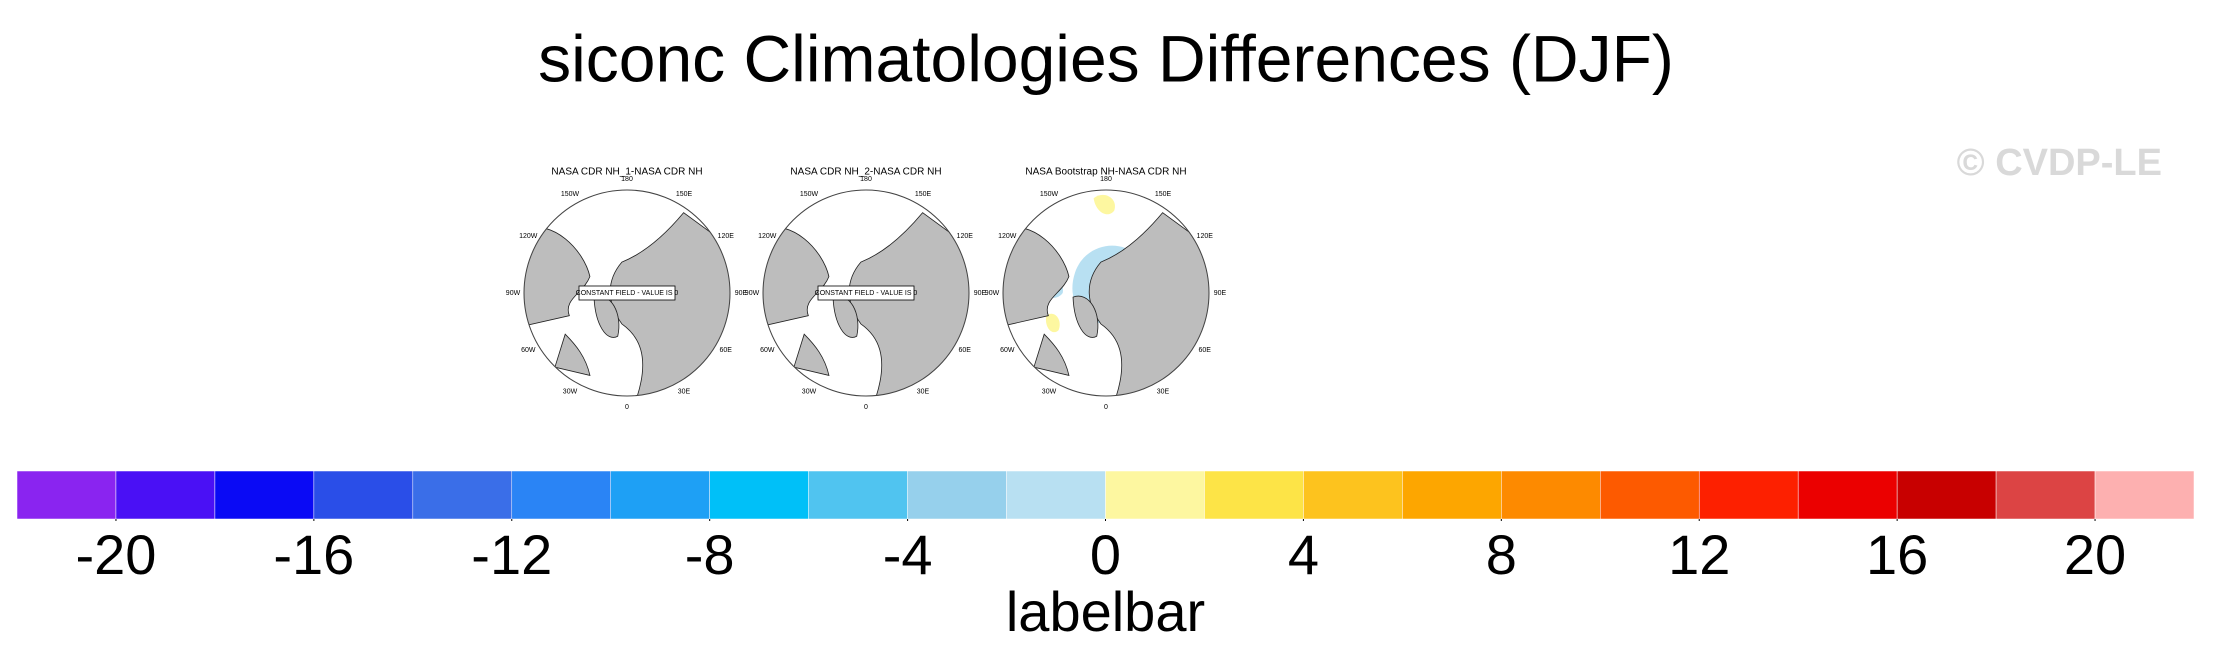 The width and height of the screenshot is (2213, 670). What do you see at coordinates (2095, 554) in the screenshot?
I see `colorbar-tick-label: 20` at bounding box center [2095, 554].